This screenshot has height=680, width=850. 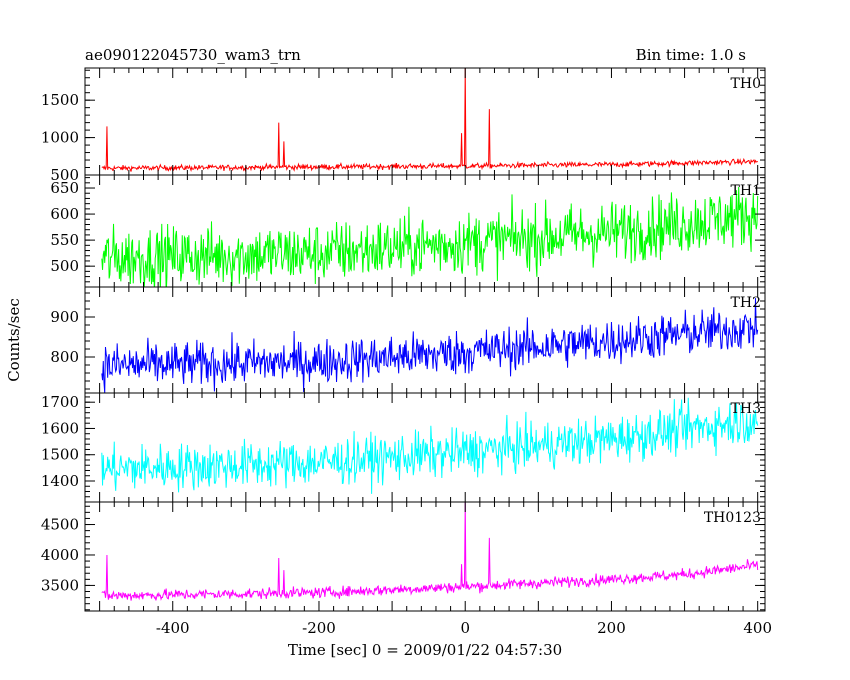 I want to click on panel-name-th2: TH2, so click(x=746, y=303).